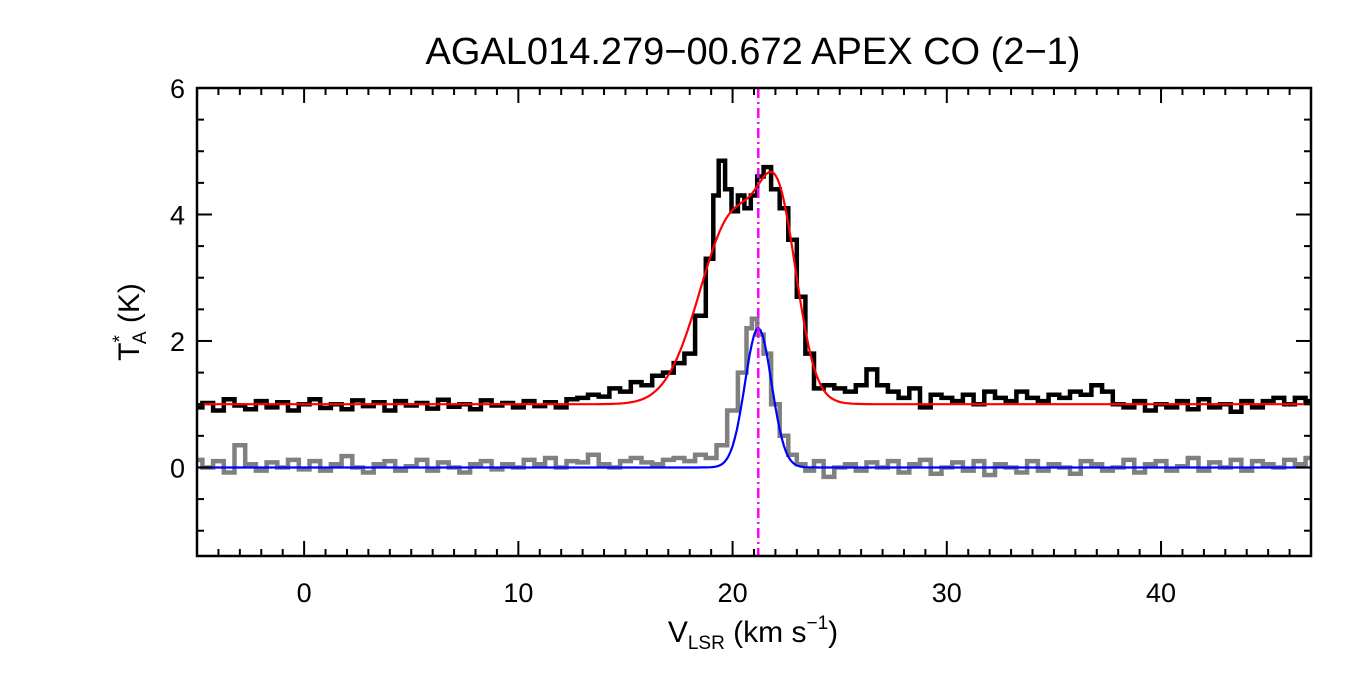 This screenshot has width=1350, height=675. Describe the element at coordinates (706, 643) in the screenshot. I see `x-label-sub: LSR` at that location.